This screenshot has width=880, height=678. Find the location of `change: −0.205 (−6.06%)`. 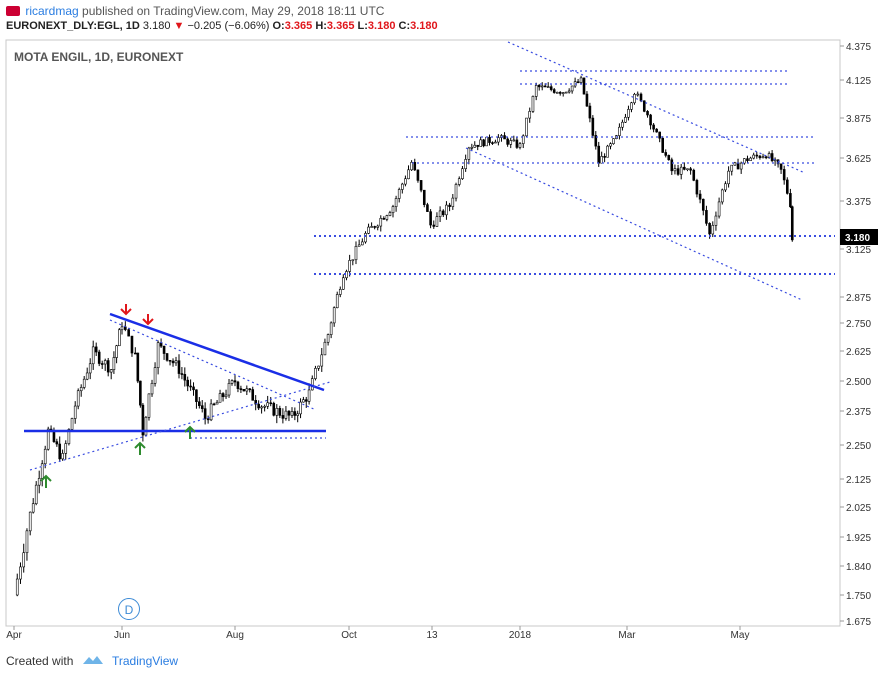

change: −0.205 (−6.06%) is located at coordinates (228, 26).